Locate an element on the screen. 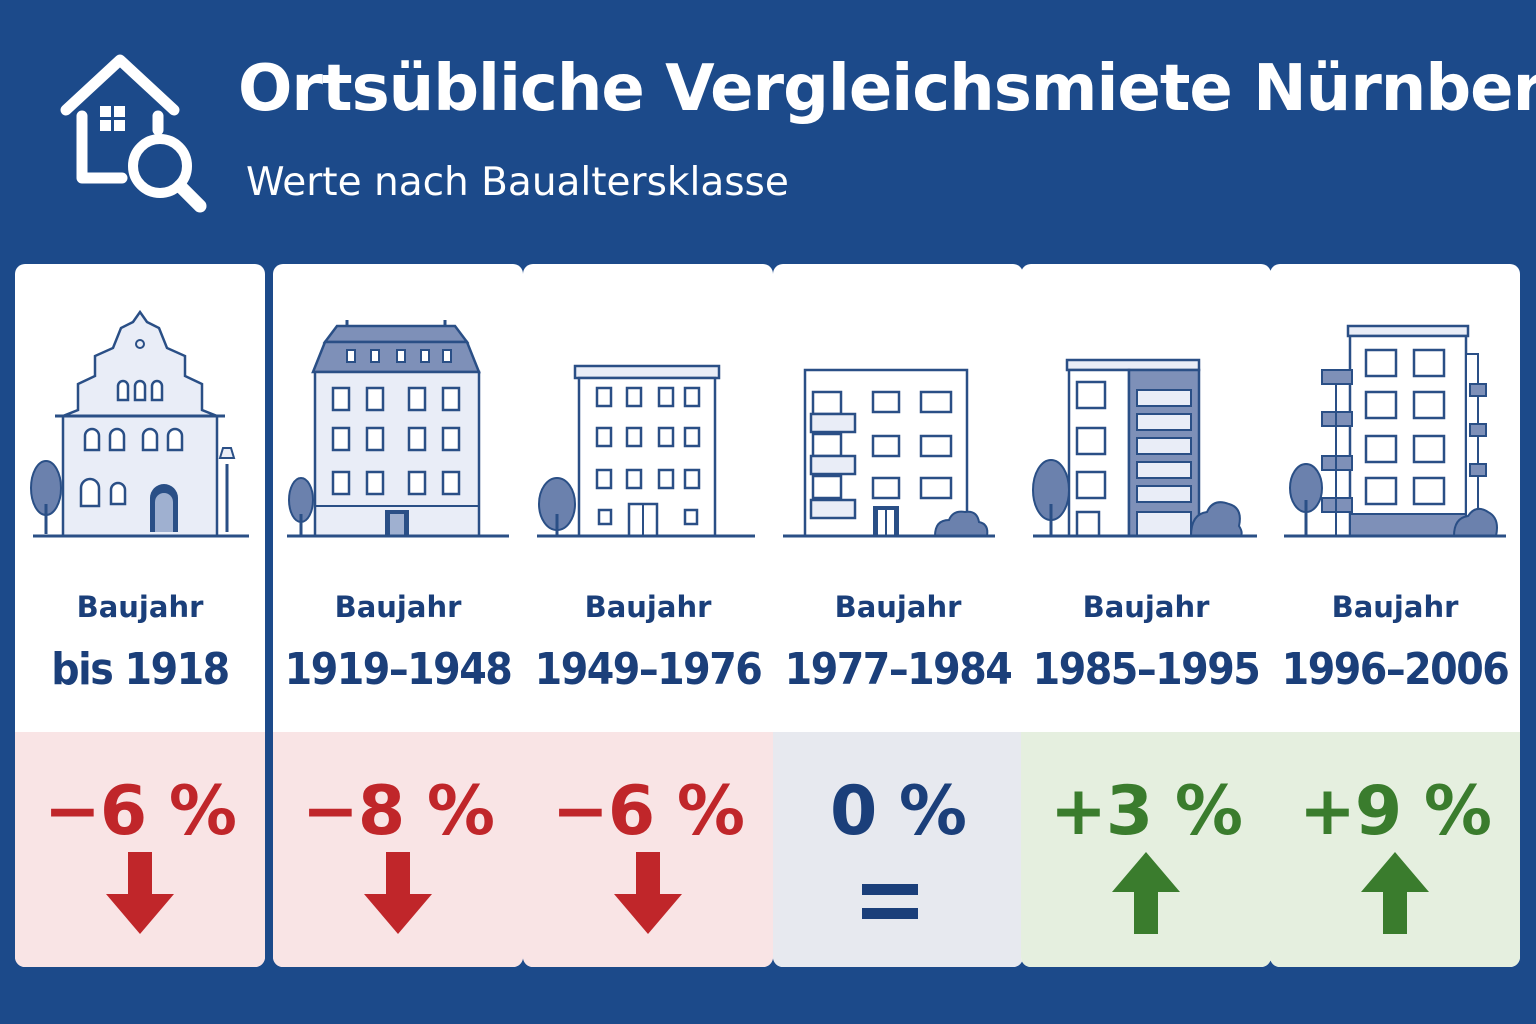  equals-icon is located at coordinates (890, 901).